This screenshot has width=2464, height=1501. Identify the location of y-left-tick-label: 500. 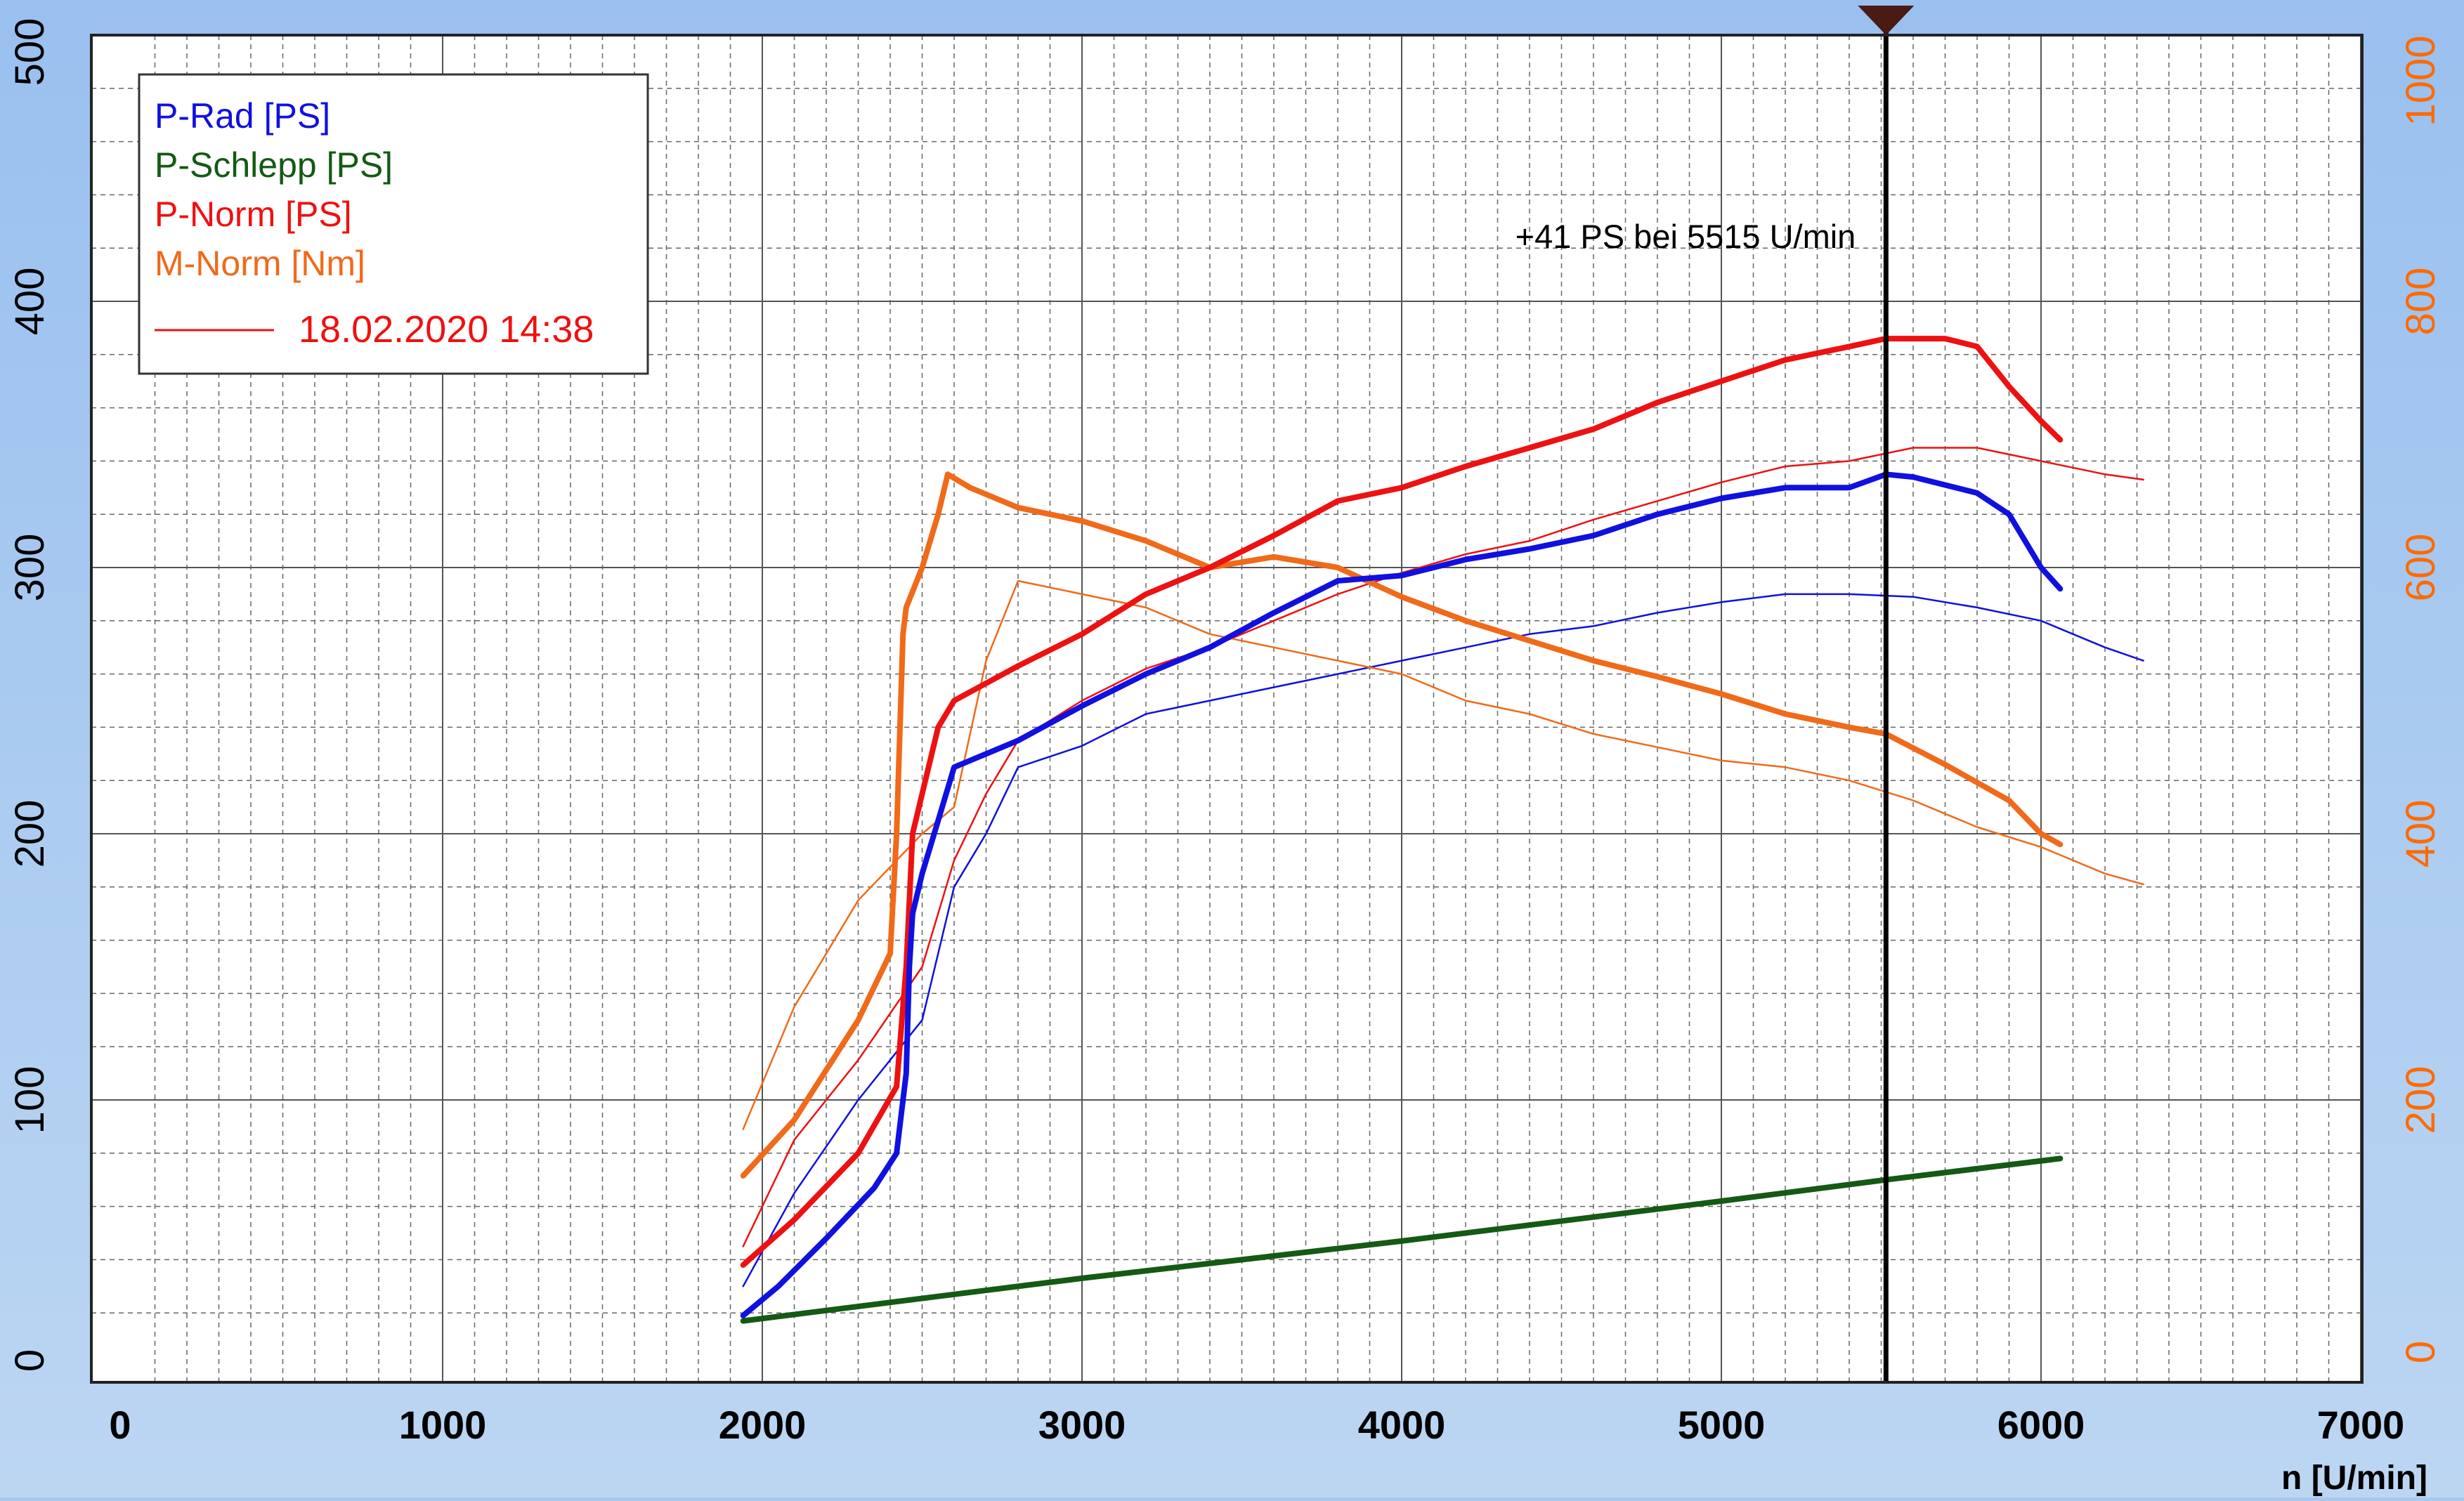
(30, 52).